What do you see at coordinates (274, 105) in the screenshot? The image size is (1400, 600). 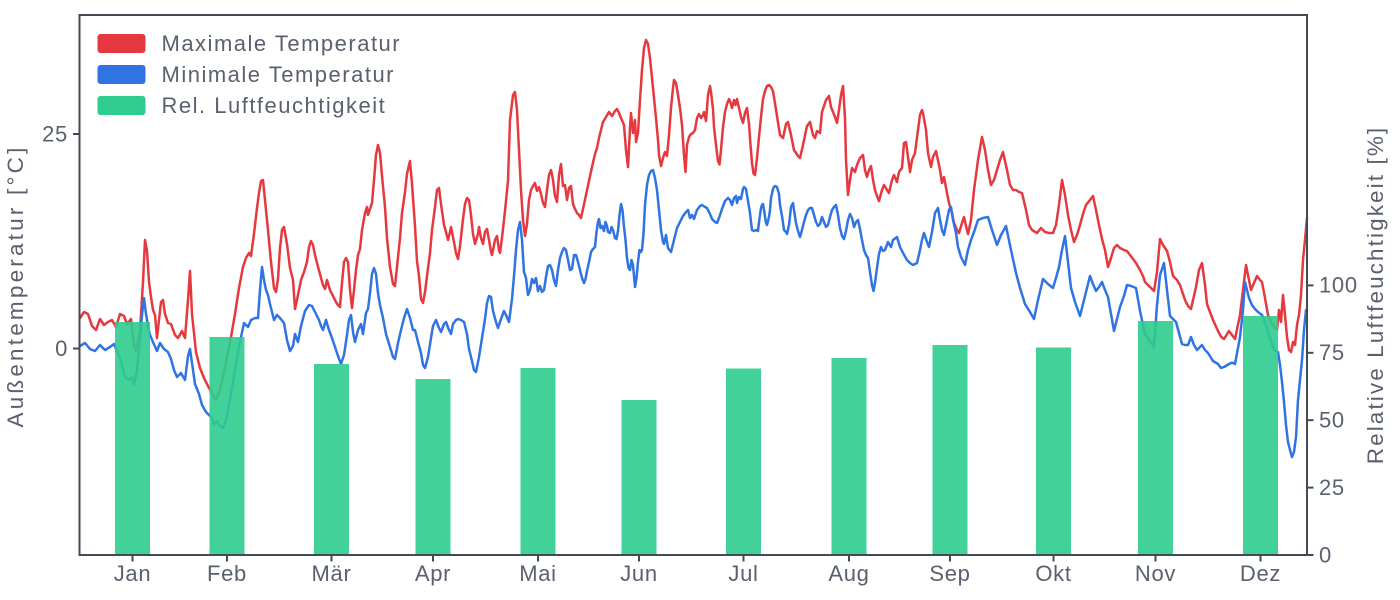 I see `svg-text: Rel. Luftfeuchtigkeit` at bounding box center [274, 105].